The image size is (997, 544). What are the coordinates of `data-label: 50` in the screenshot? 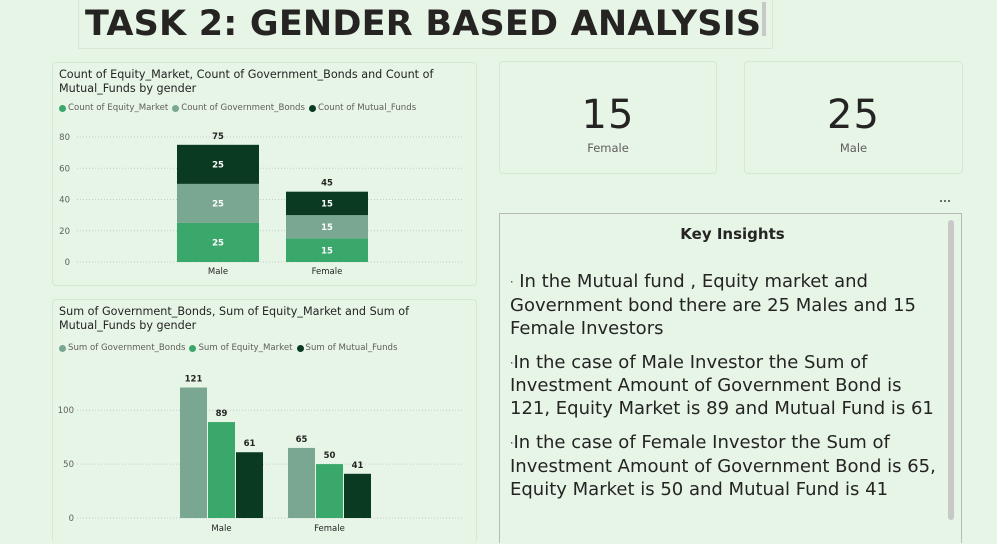 It's located at (330, 456).